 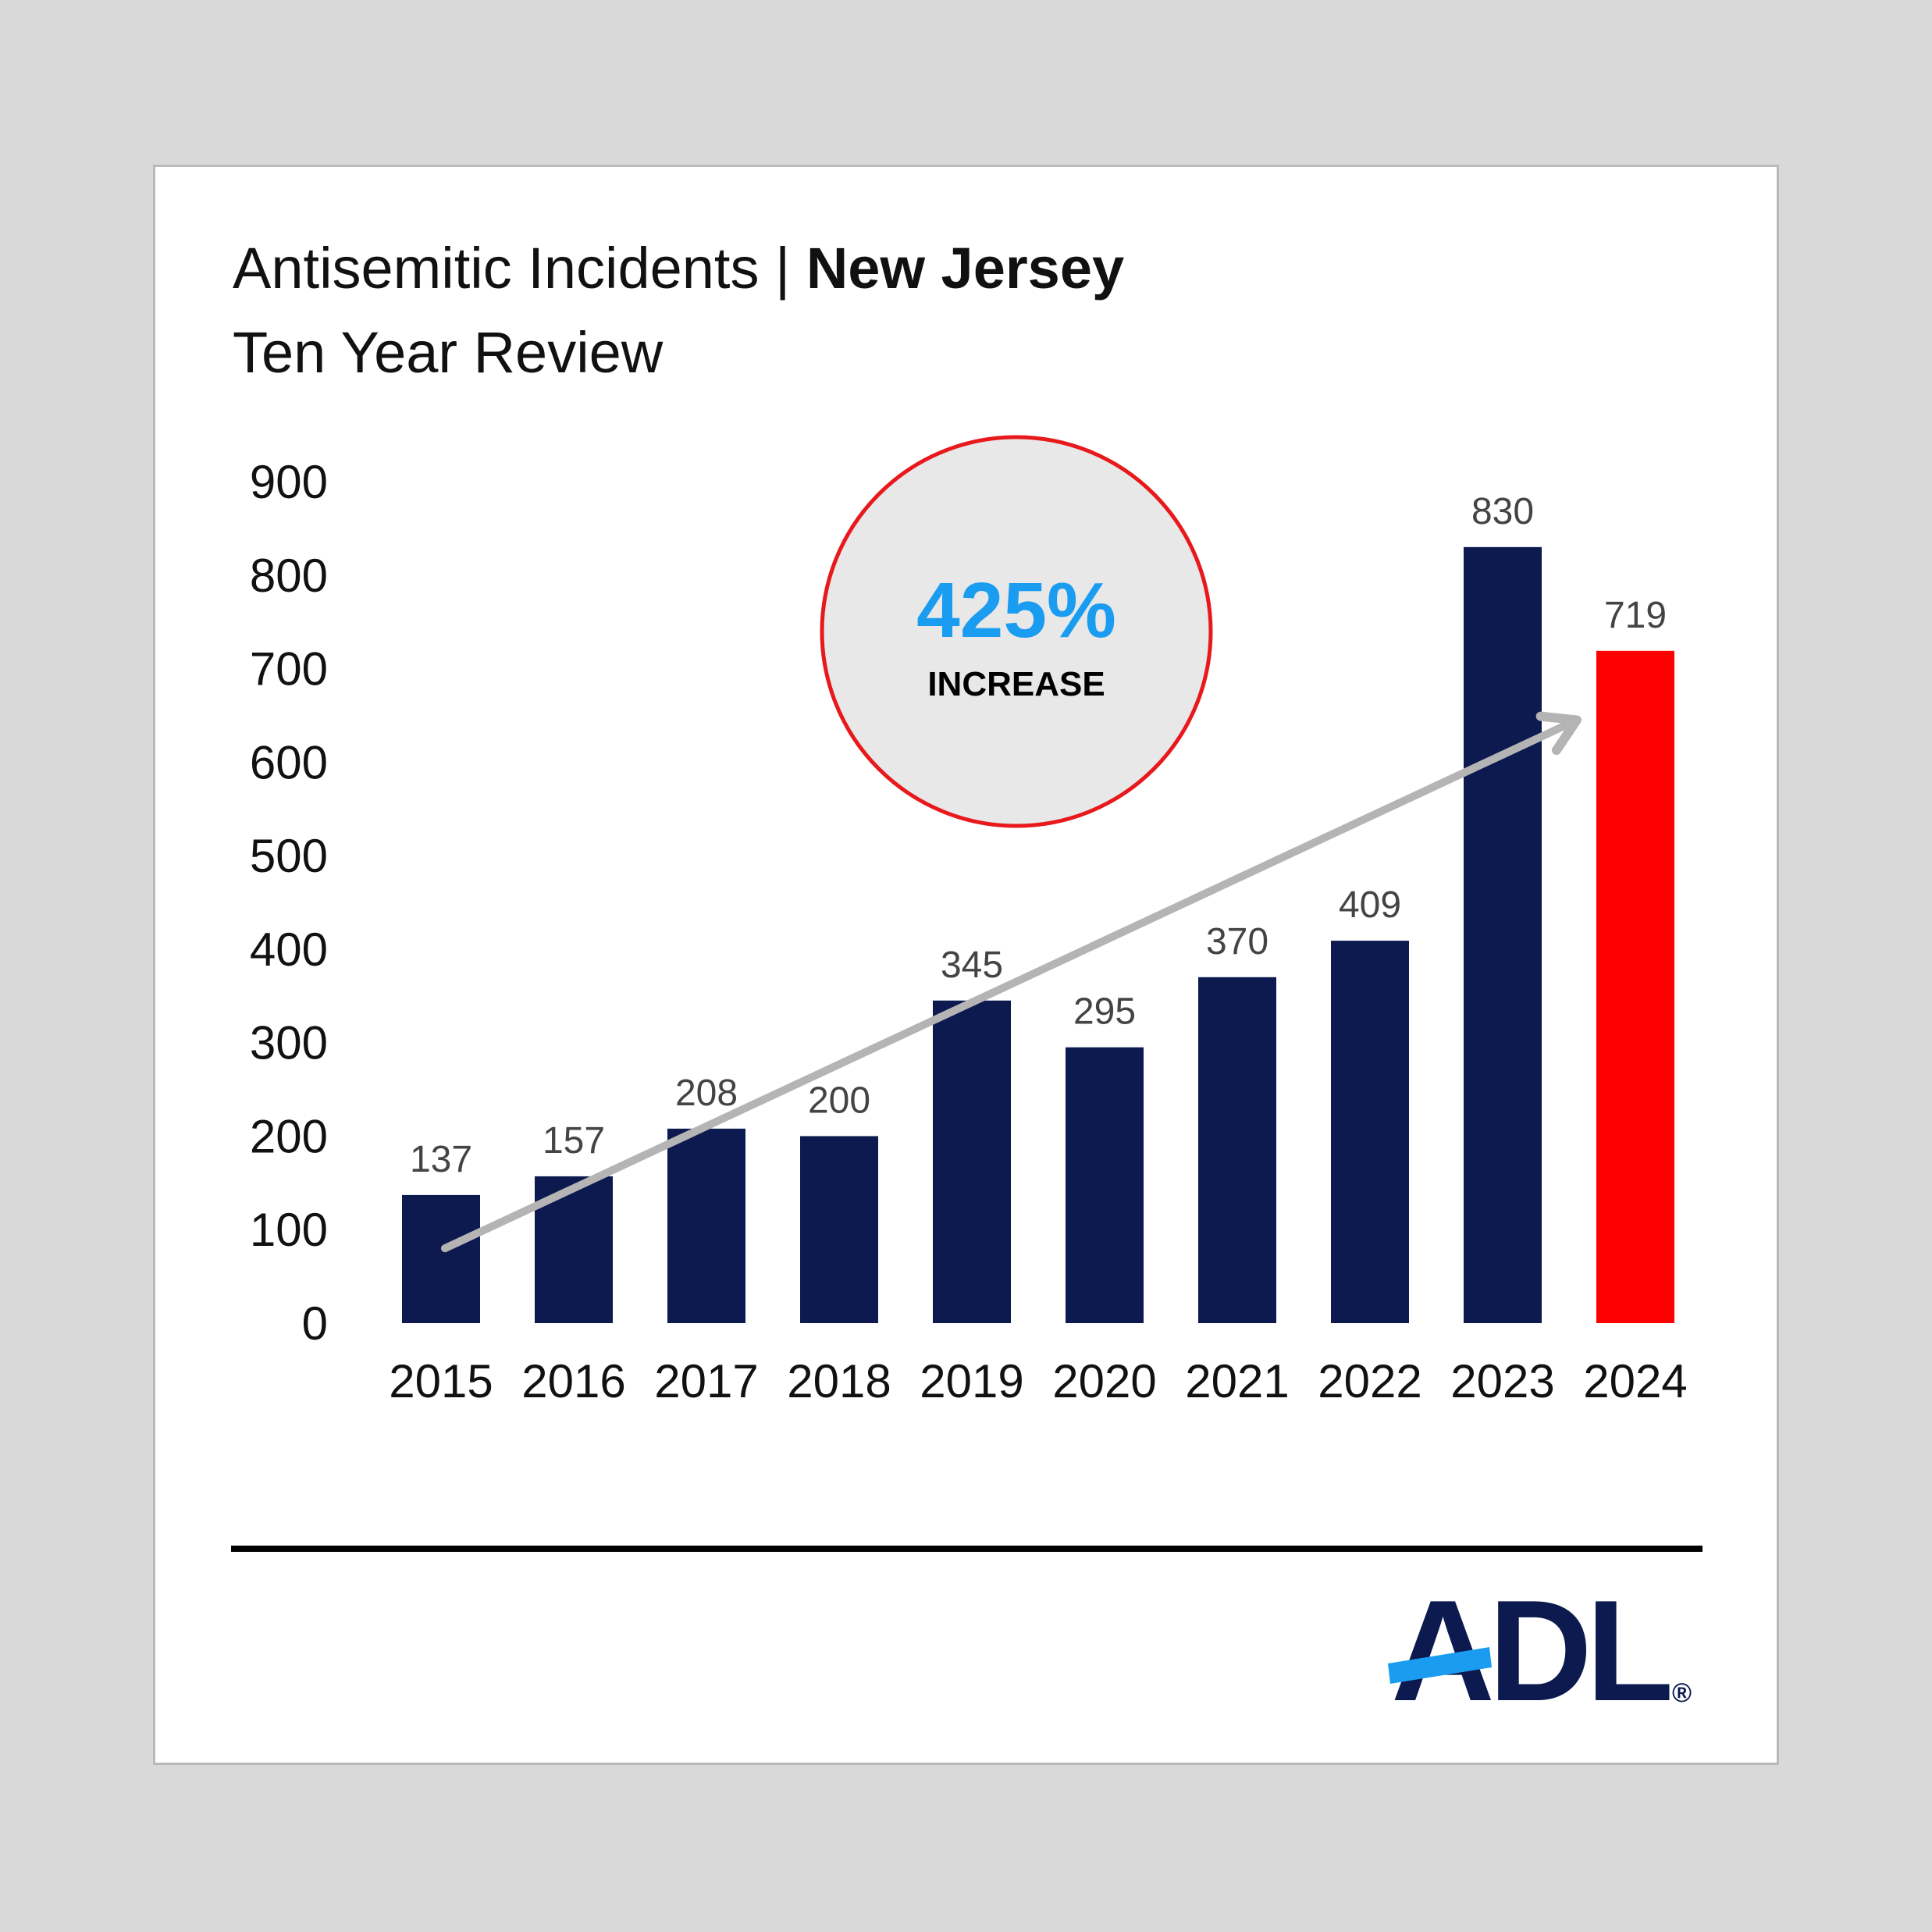 What do you see at coordinates (289, 1043) in the screenshot?
I see `y-tick-label: 300` at bounding box center [289, 1043].